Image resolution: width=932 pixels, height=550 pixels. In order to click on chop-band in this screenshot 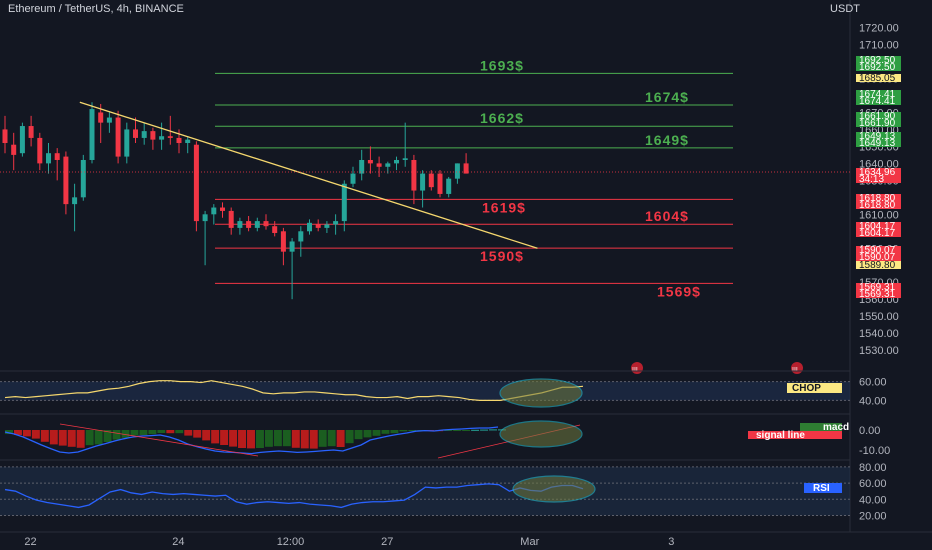, I will do `click(425, 391)`.